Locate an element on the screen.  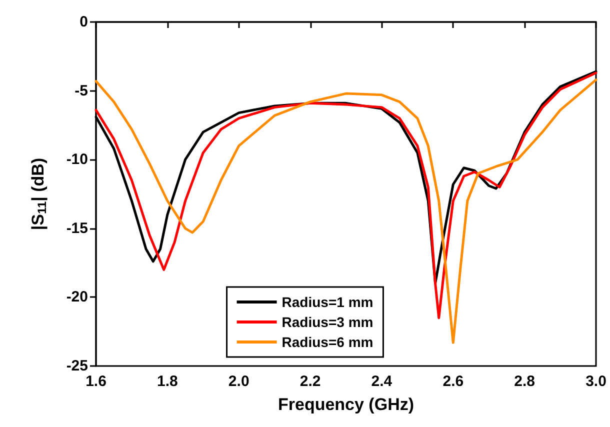
legend-label: Radius=1 mm is located at coordinates (328, 302).